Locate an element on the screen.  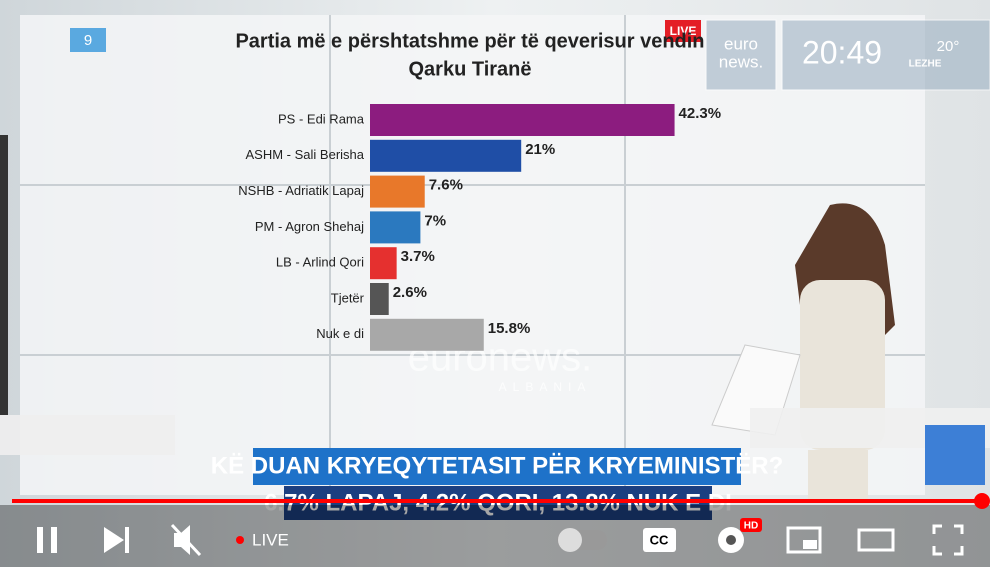
clock-box is located at coordinates (885, 55).